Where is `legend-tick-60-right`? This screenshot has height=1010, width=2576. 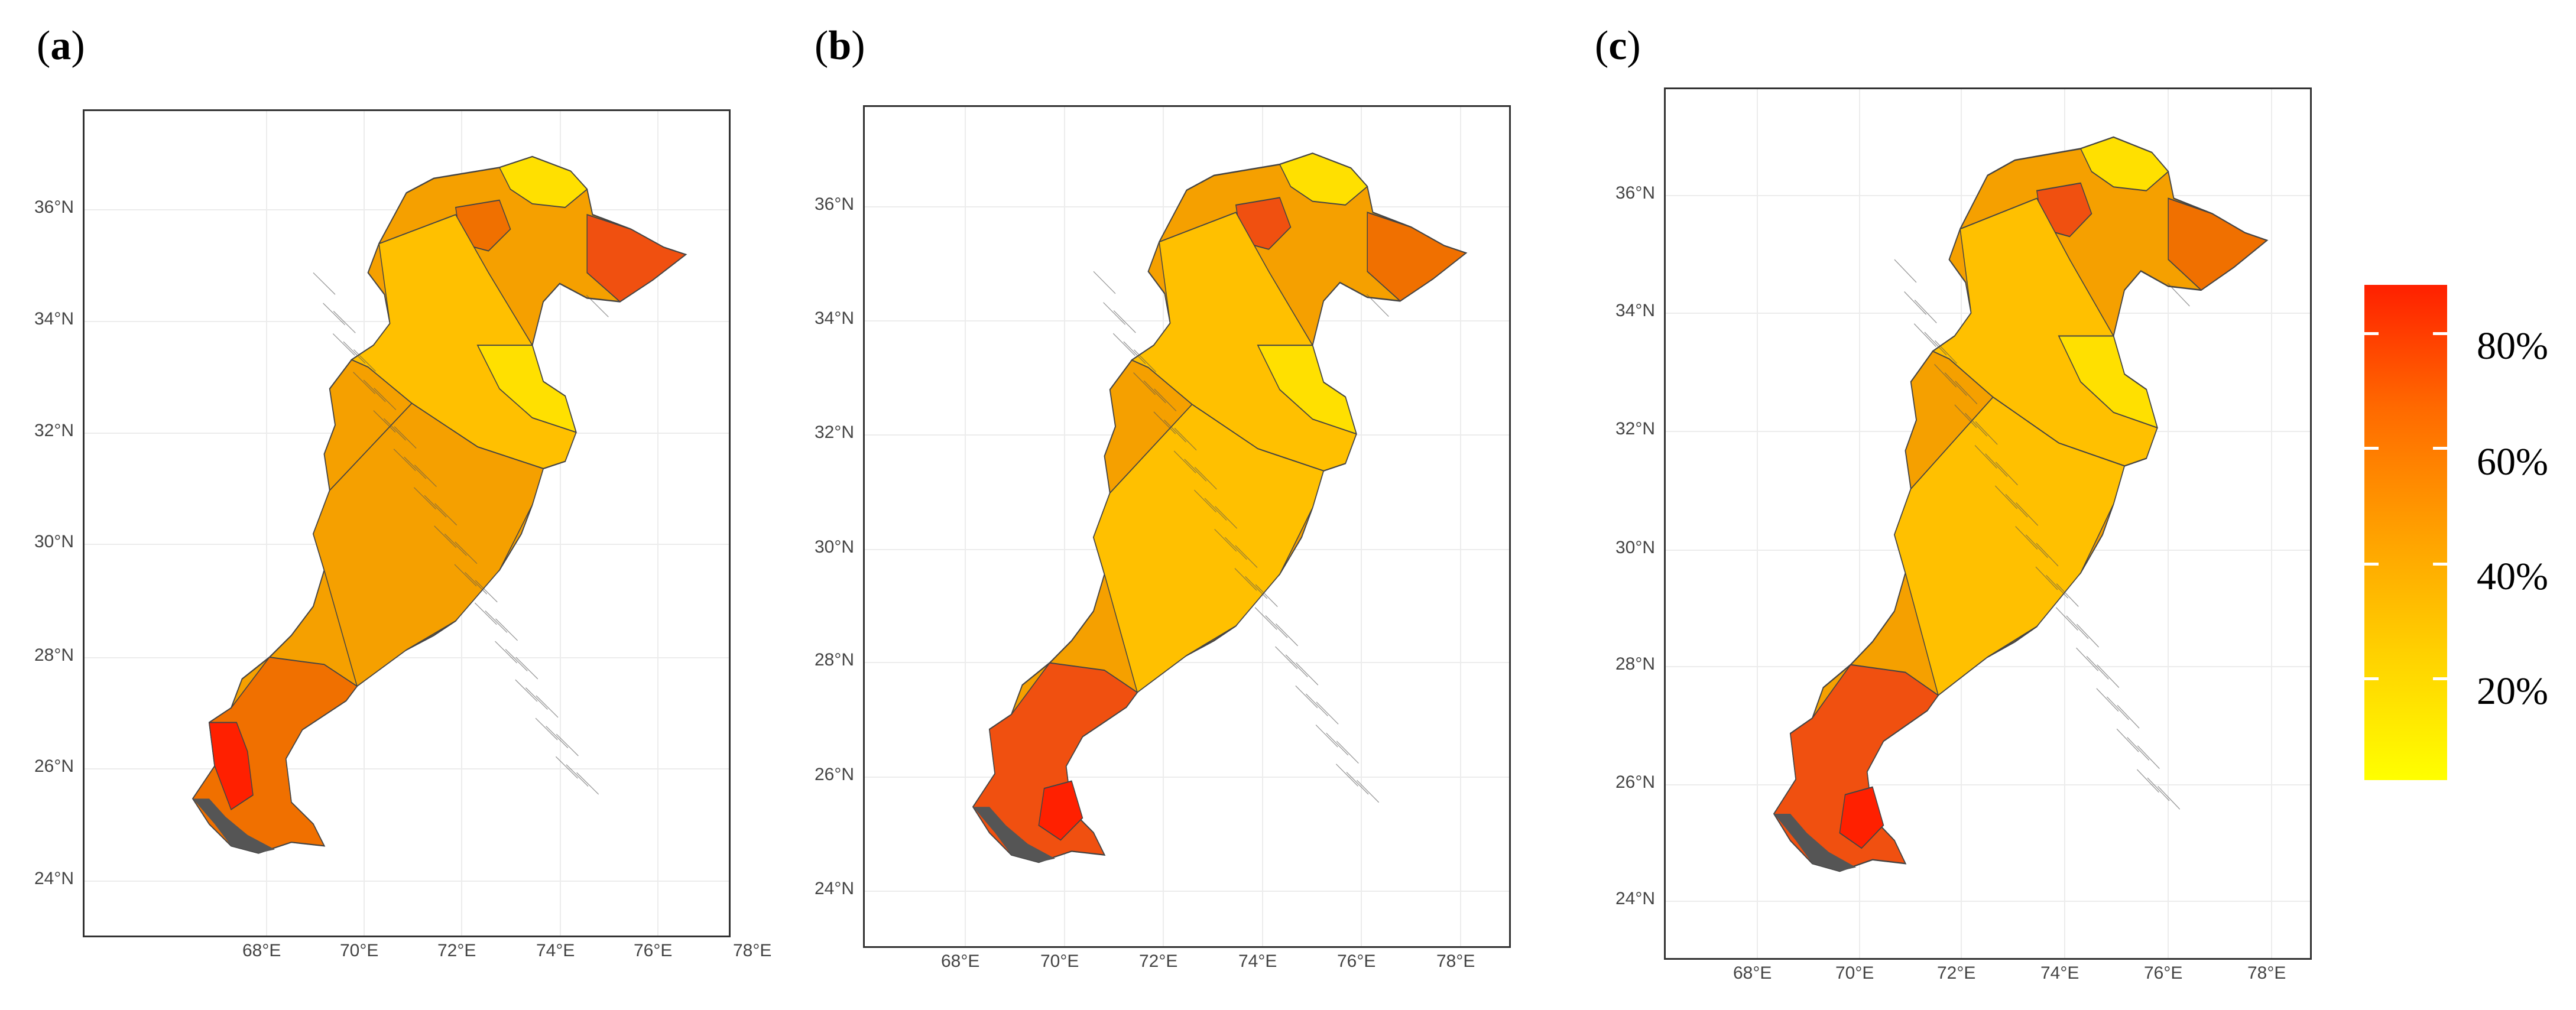
legend-tick-60-right is located at coordinates (2440, 448).